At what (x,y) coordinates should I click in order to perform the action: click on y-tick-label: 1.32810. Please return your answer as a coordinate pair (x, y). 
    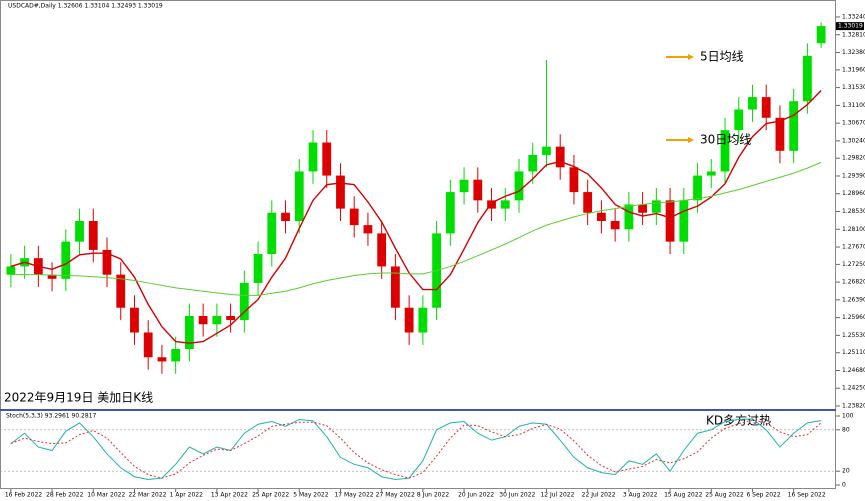
    Looking at the image, I should click on (853, 34).